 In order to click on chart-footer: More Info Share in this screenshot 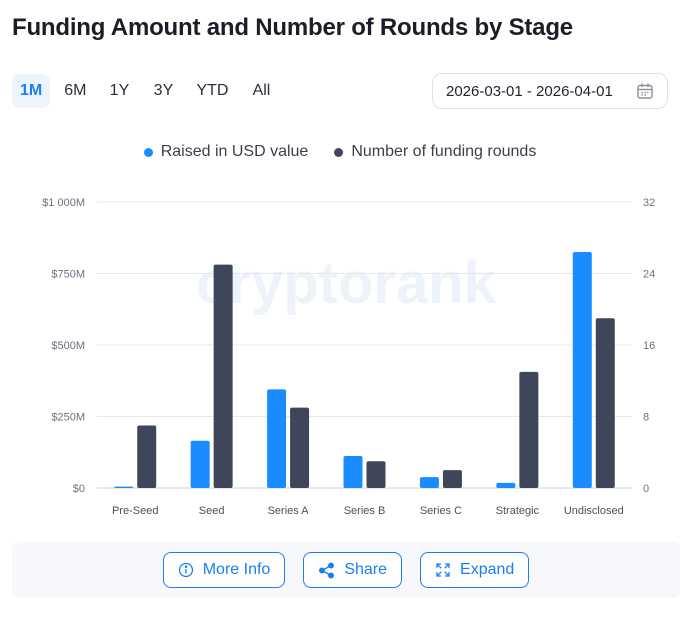, I will do `click(346, 570)`.